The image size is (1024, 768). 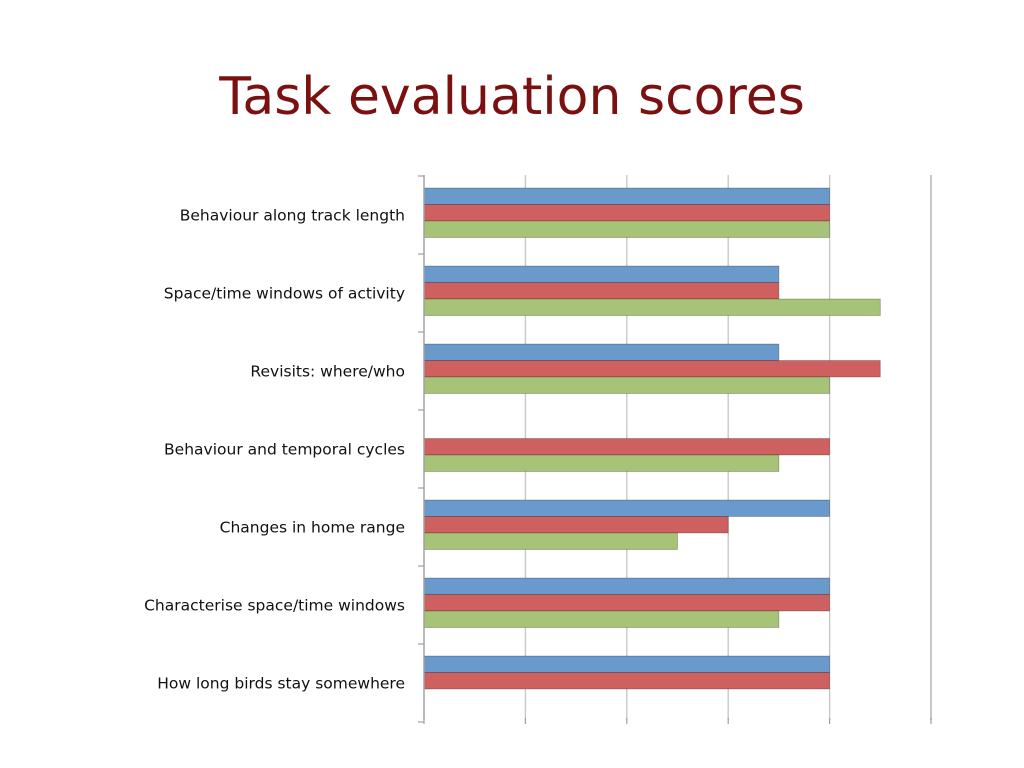 What do you see at coordinates (327, 372) in the screenshot?
I see `category-label: Revisits: where/who` at bounding box center [327, 372].